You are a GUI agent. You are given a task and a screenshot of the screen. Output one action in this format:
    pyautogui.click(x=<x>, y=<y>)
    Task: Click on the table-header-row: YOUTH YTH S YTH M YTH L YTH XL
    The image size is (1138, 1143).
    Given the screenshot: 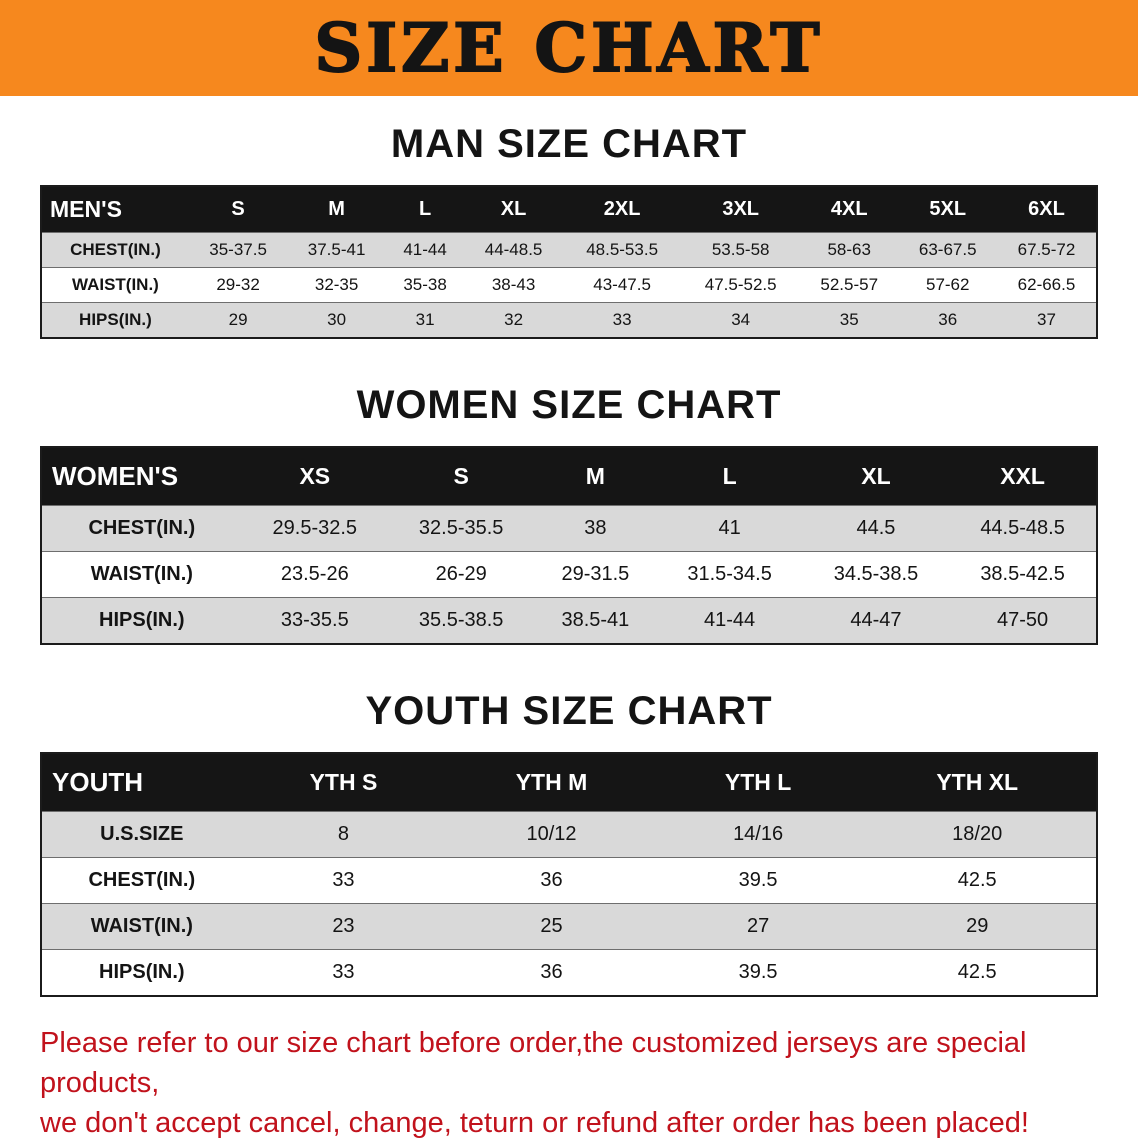 What is the action you would take?
    pyautogui.click(x=569, y=782)
    